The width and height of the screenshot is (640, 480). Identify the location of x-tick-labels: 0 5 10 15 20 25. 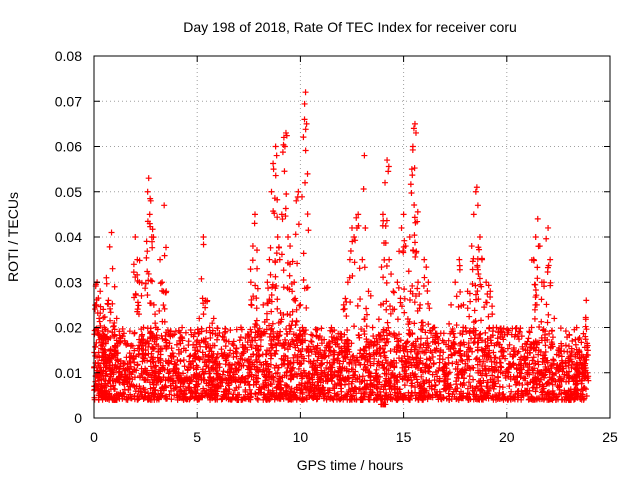
(354, 437).